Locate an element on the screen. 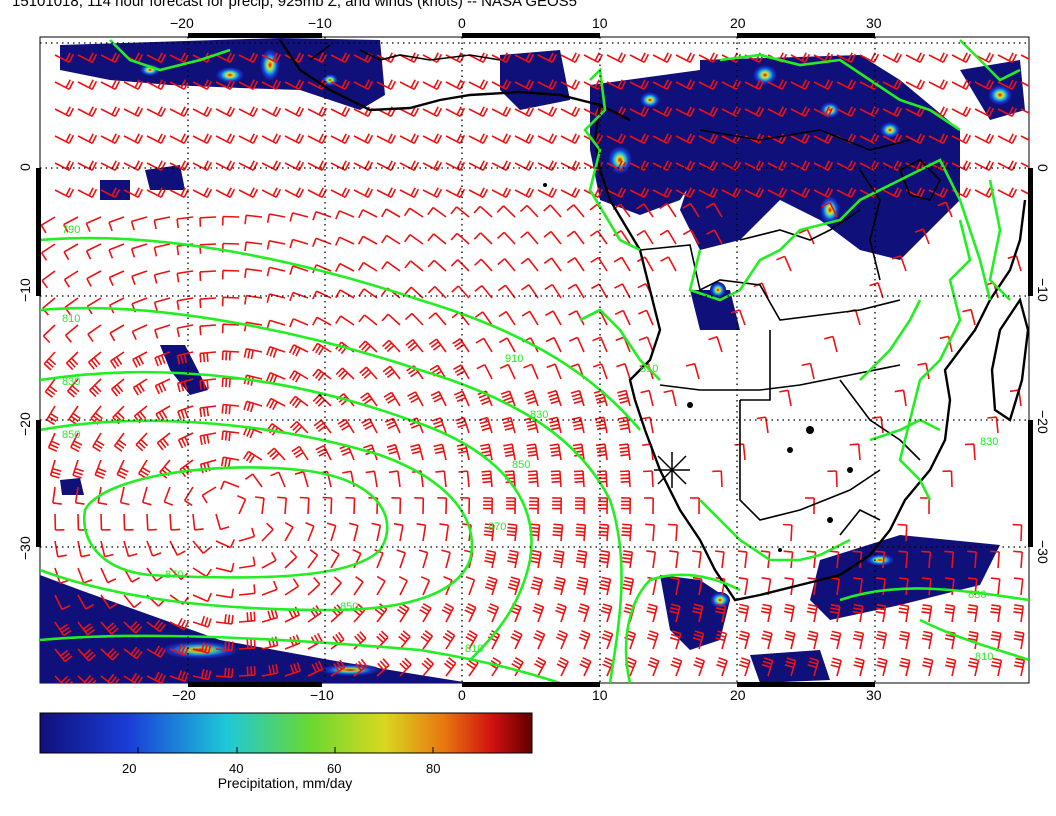  west-africa-coast is located at coordinates (455, 80).